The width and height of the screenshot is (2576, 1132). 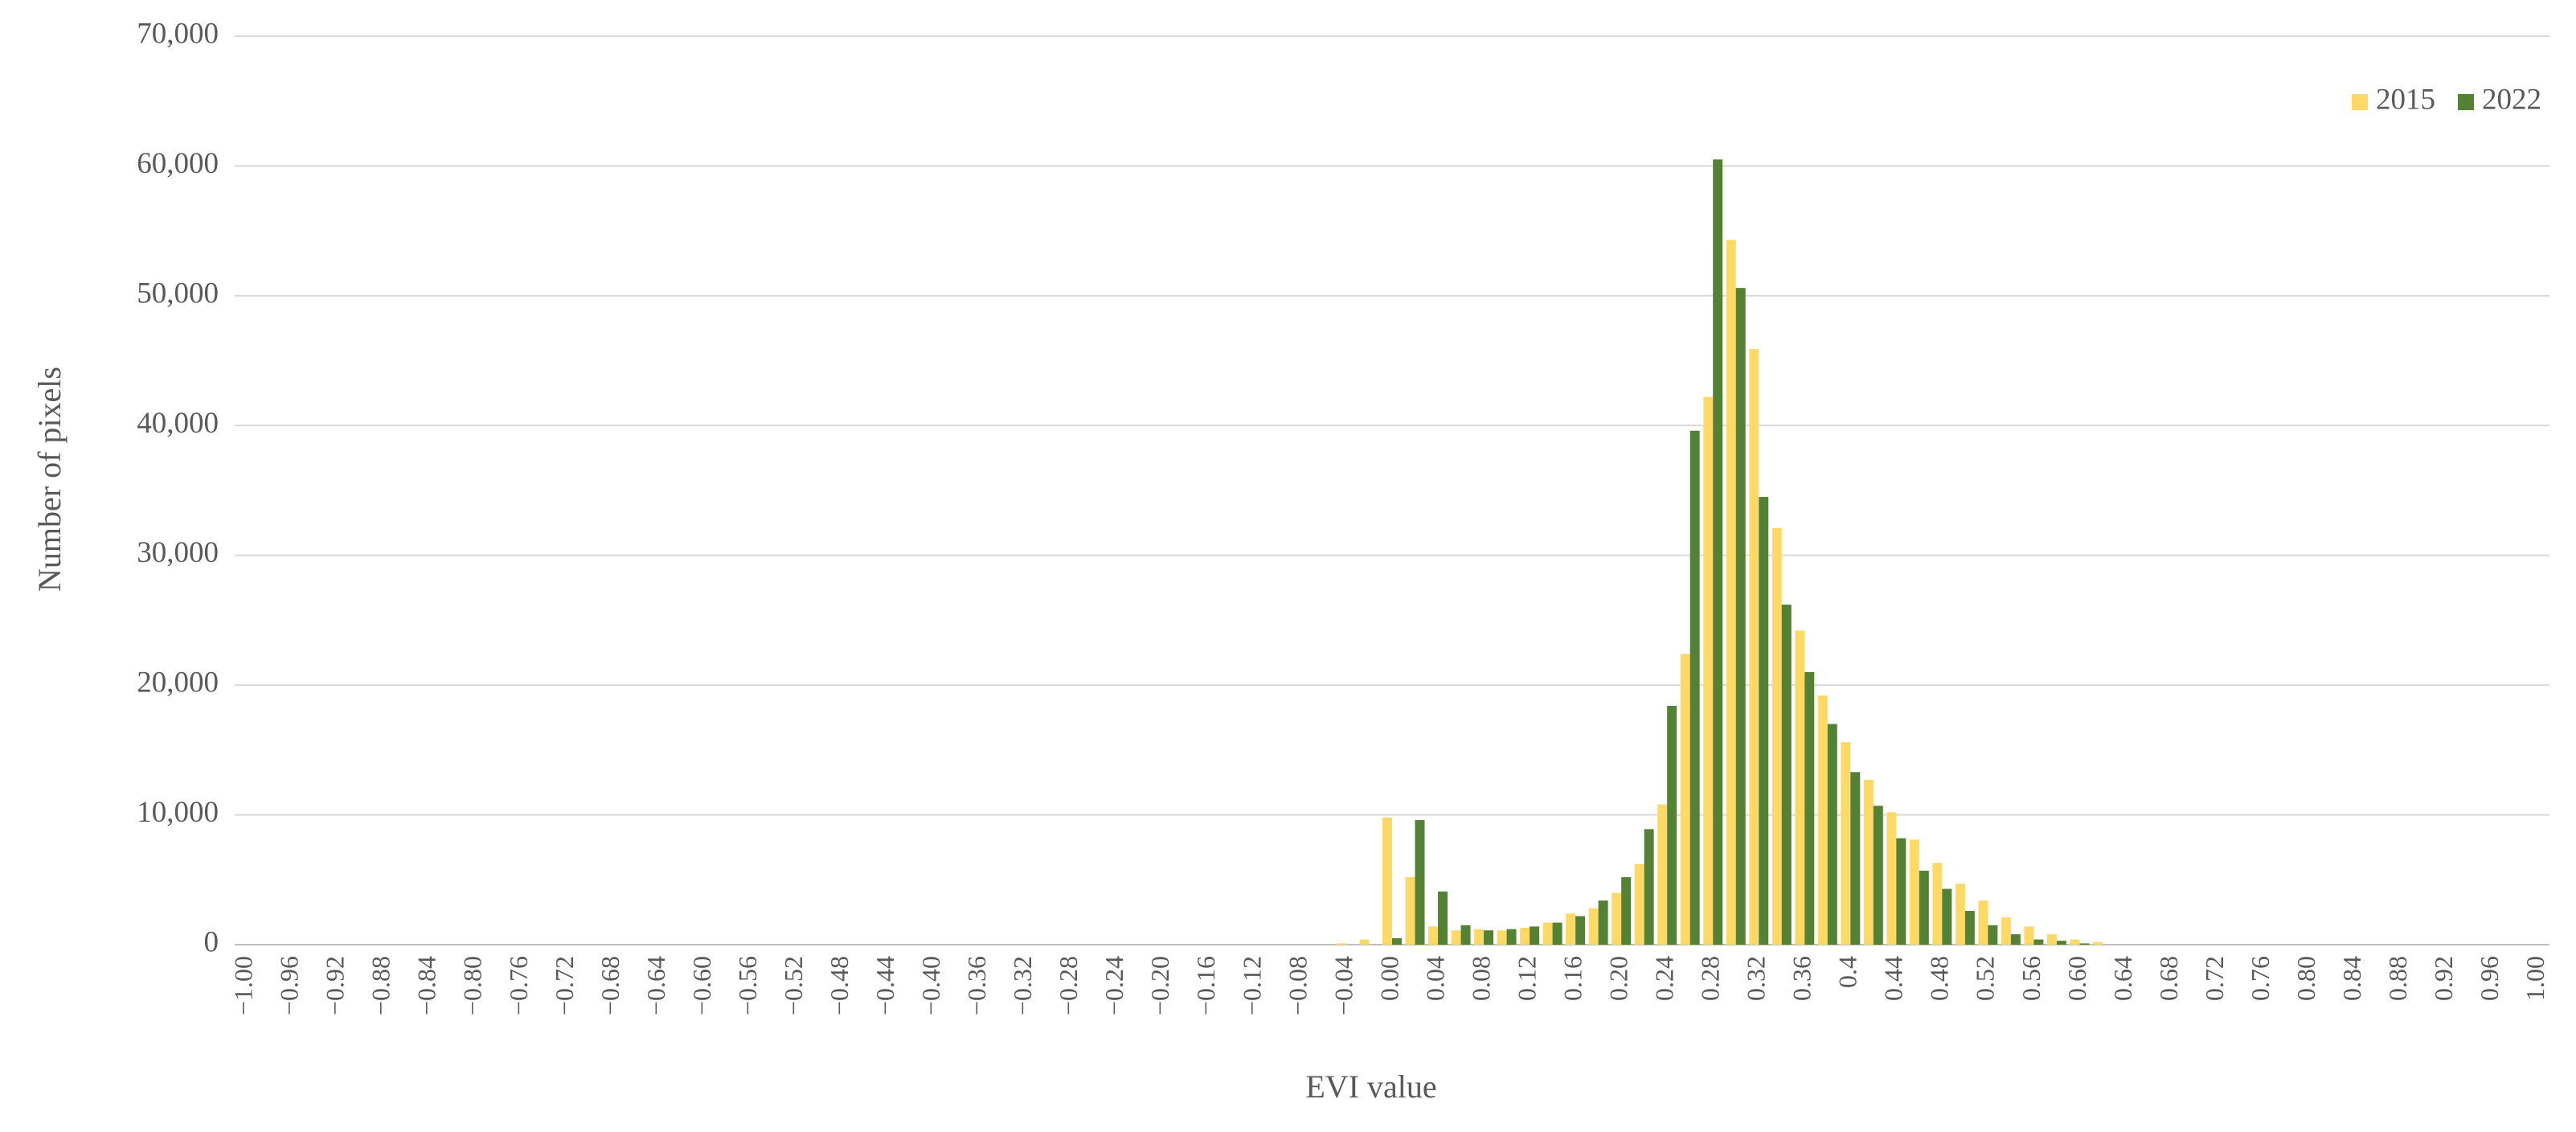 What do you see at coordinates (426, 985) in the screenshot?
I see `x-tick-label: −0.84` at bounding box center [426, 985].